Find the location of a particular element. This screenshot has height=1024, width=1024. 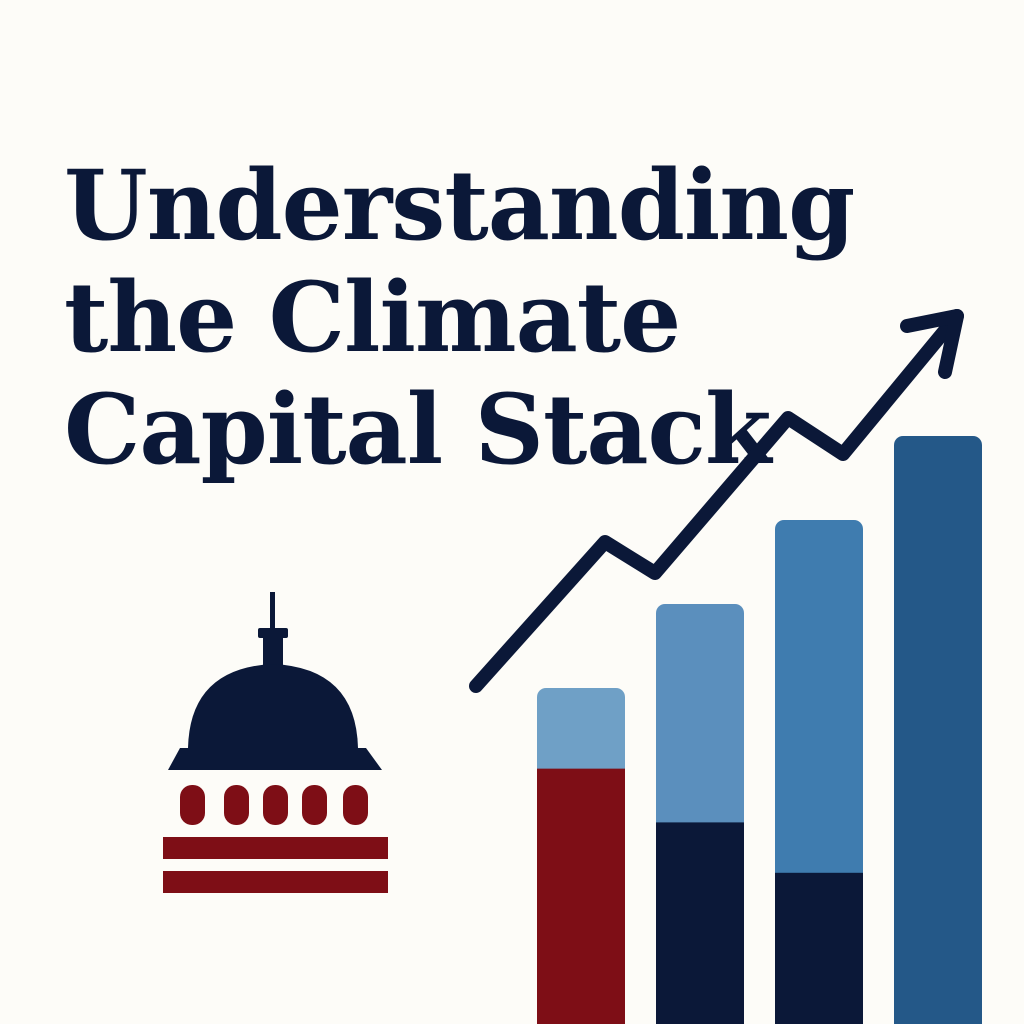

bar-4-segment is located at coordinates (938, 730).